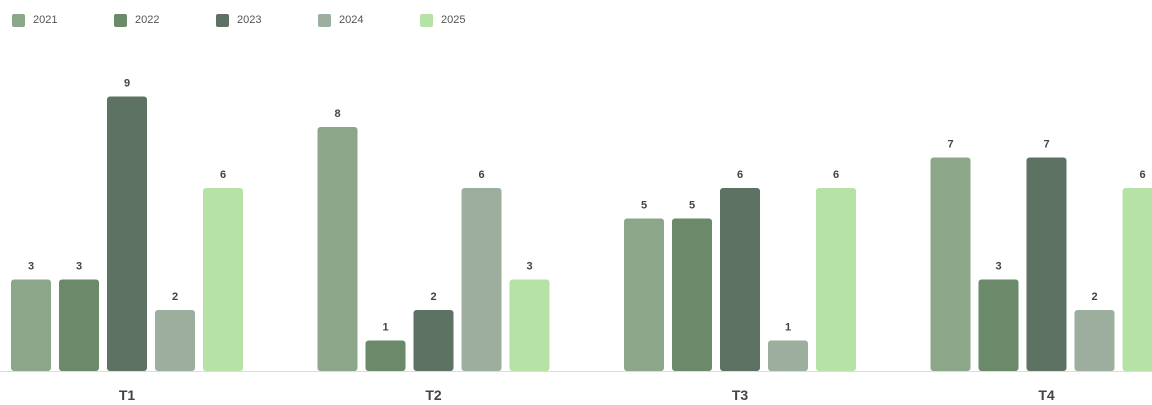 The height and width of the screenshot is (405, 1152). I want to click on legend-item-2022: 2022, so click(136, 20).